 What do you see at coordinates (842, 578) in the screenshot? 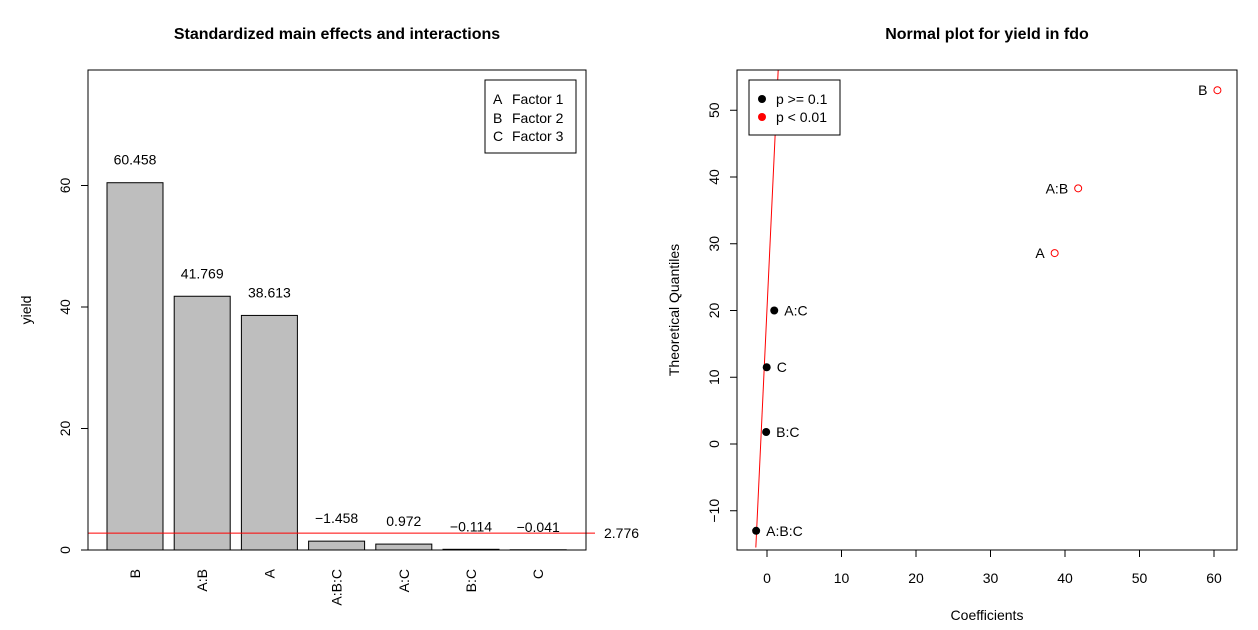
I see `sc-x-tick-label-1: 10` at bounding box center [842, 578].